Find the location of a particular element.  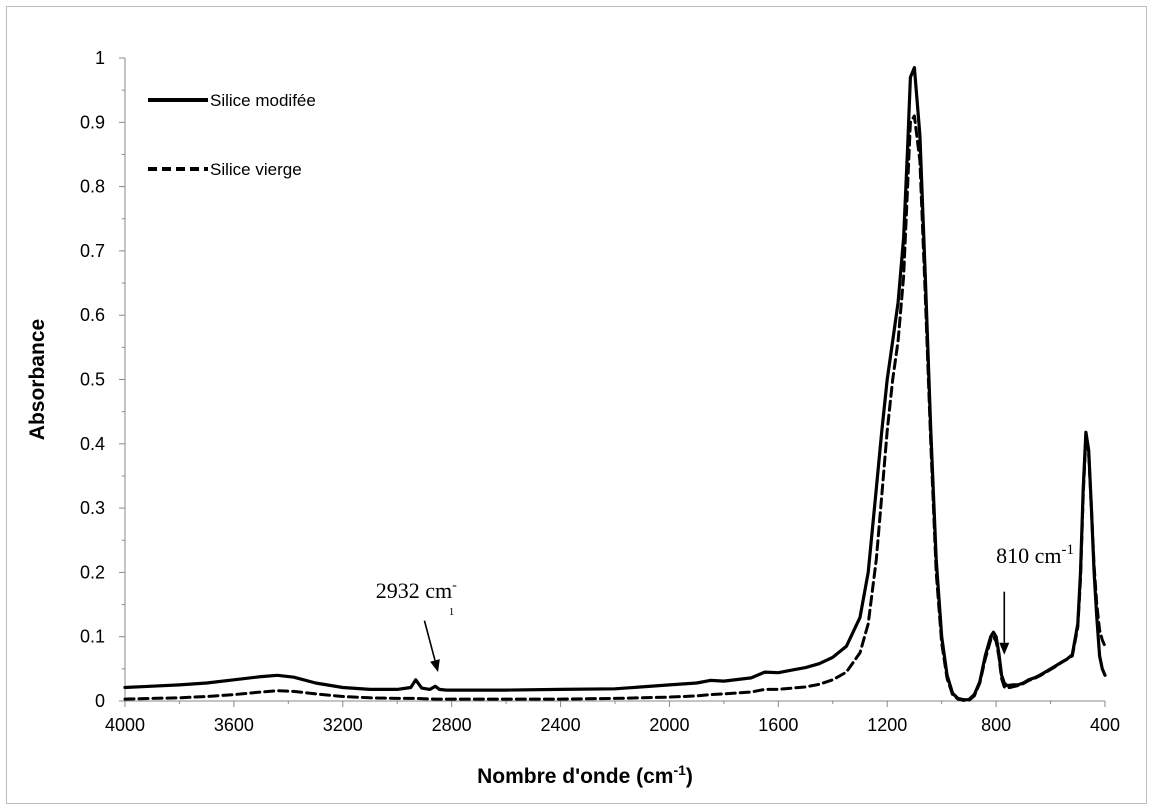

y-tick-label: 0.9 is located at coordinates (92, 122).